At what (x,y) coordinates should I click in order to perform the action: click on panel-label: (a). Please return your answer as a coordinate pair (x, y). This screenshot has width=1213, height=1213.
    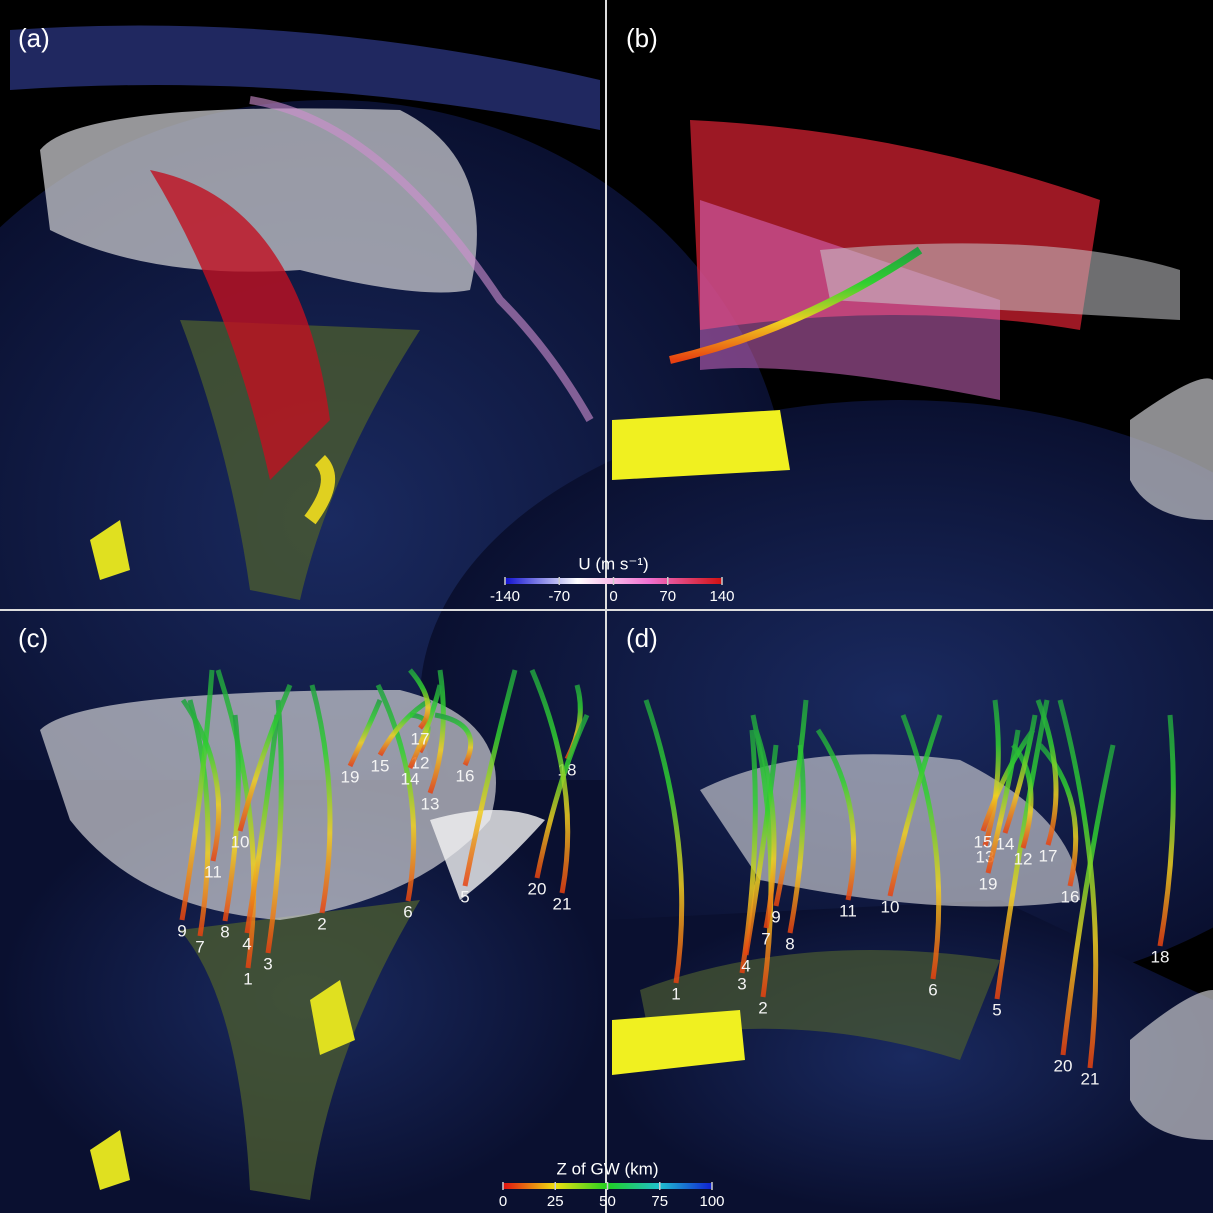
    Looking at the image, I should click on (34, 38).